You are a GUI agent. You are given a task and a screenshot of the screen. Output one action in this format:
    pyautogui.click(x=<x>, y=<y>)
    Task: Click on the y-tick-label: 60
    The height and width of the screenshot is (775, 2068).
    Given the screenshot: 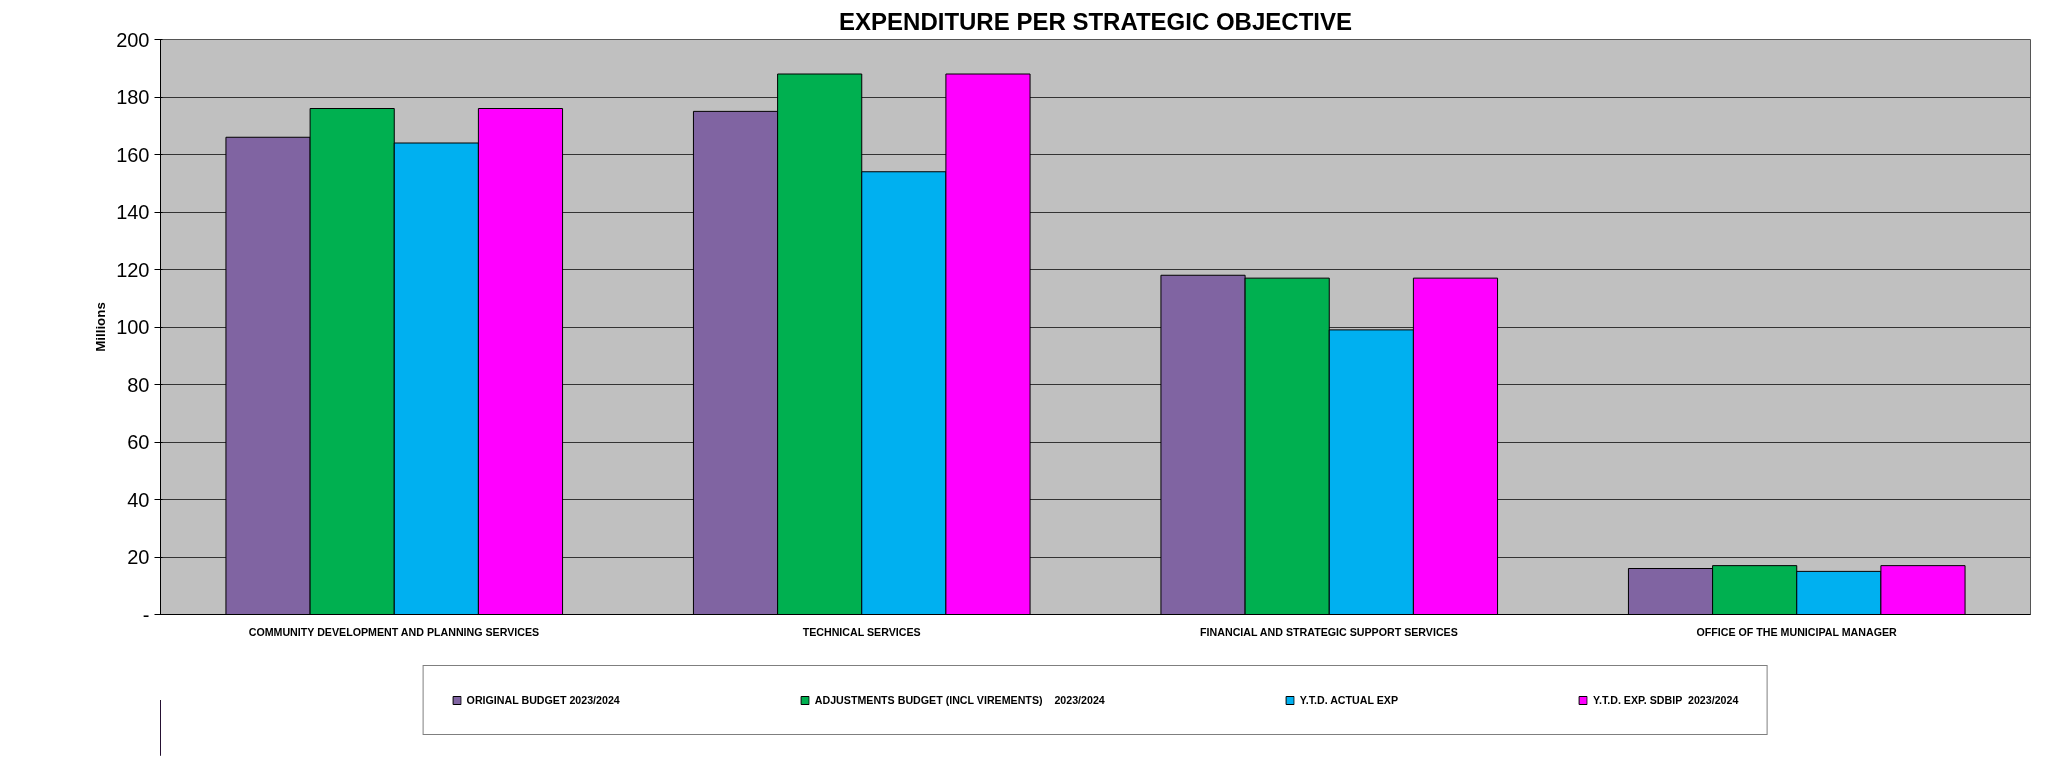 What is the action you would take?
    pyautogui.click(x=138, y=442)
    